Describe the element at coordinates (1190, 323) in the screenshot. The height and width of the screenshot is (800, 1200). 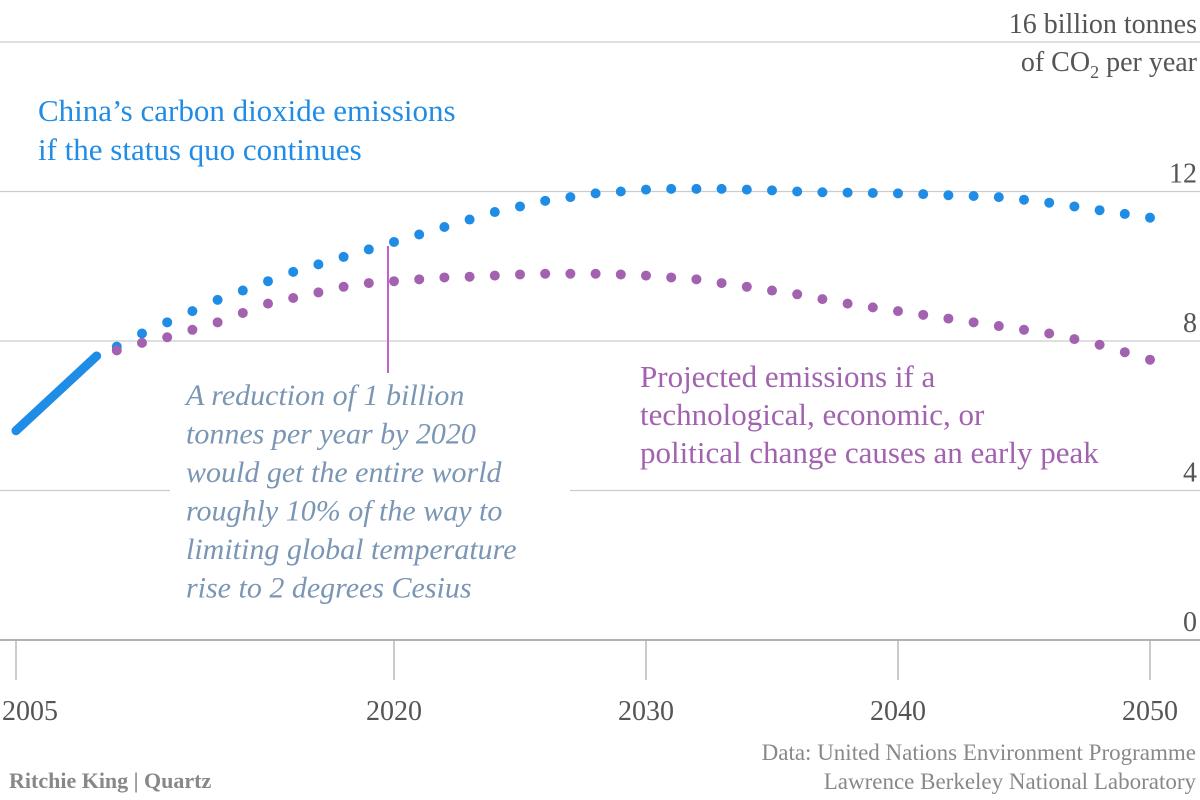
I see `y-tick-label-8: 8` at that location.